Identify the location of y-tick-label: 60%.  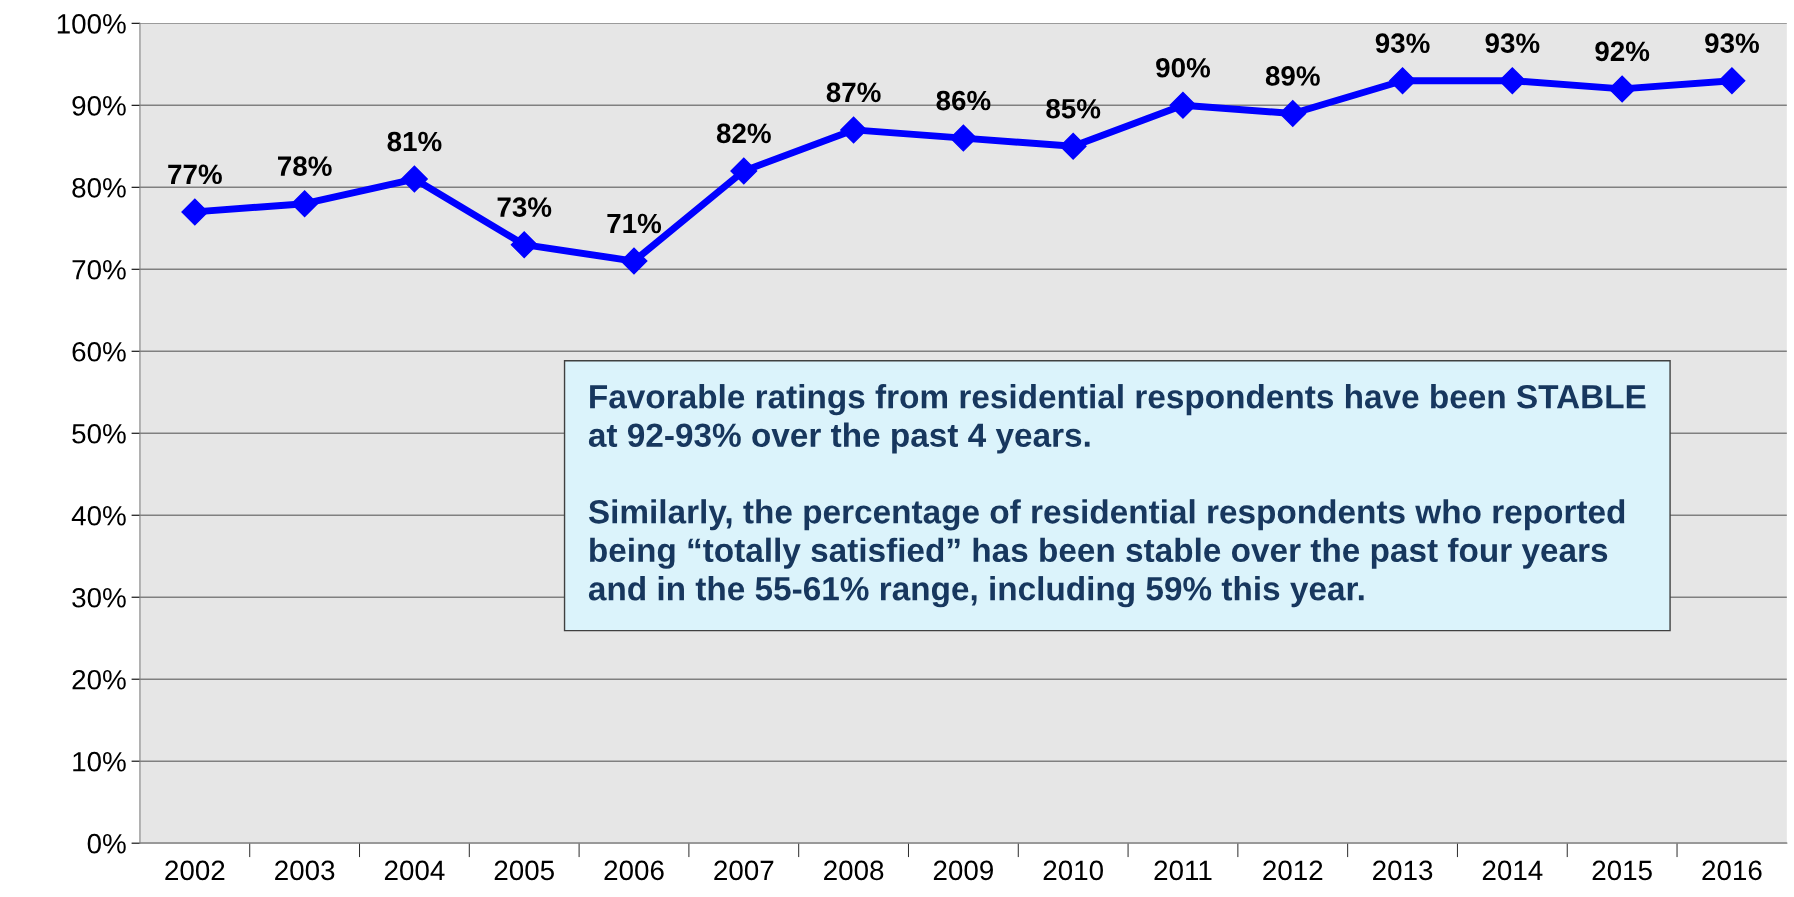
(99, 351).